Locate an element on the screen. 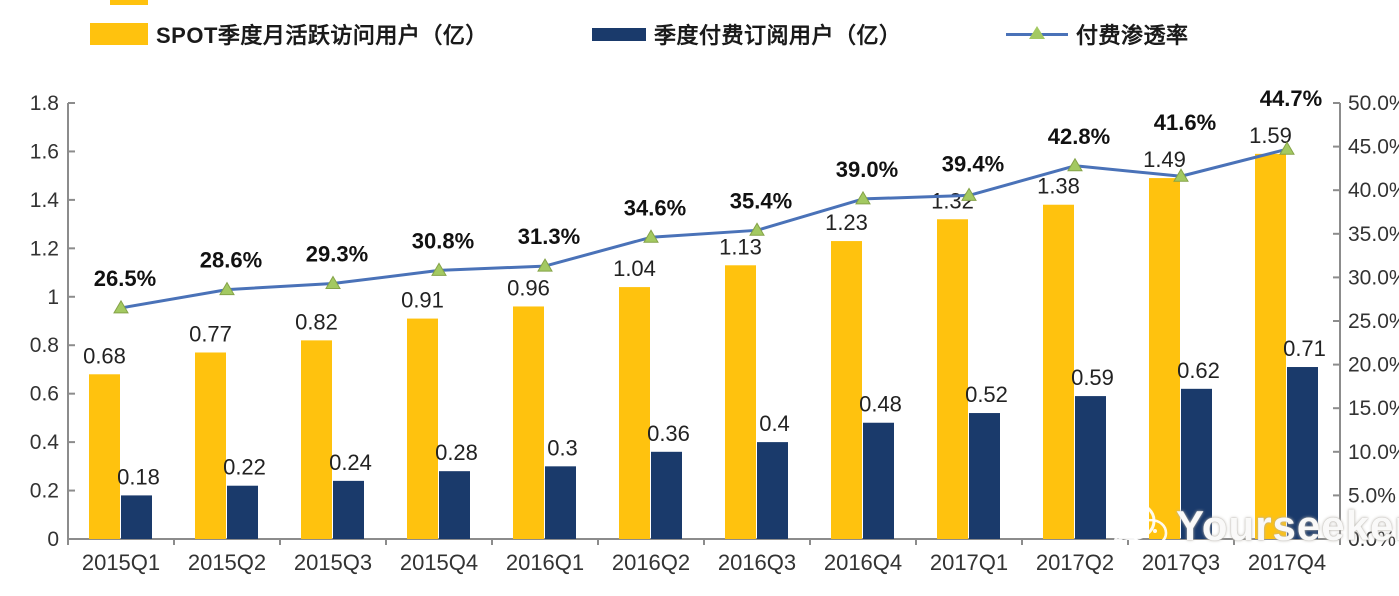  subscribers-value-label: 0.48 is located at coordinates (880, 404).